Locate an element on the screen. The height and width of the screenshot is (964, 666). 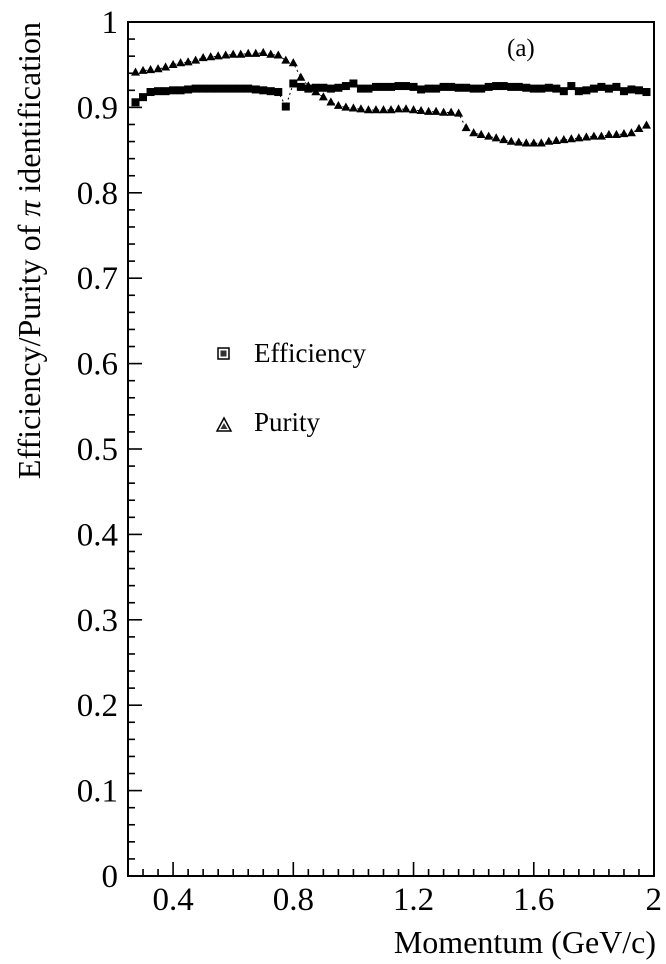
legend-marker-purity is located at coordinates (224, 424).